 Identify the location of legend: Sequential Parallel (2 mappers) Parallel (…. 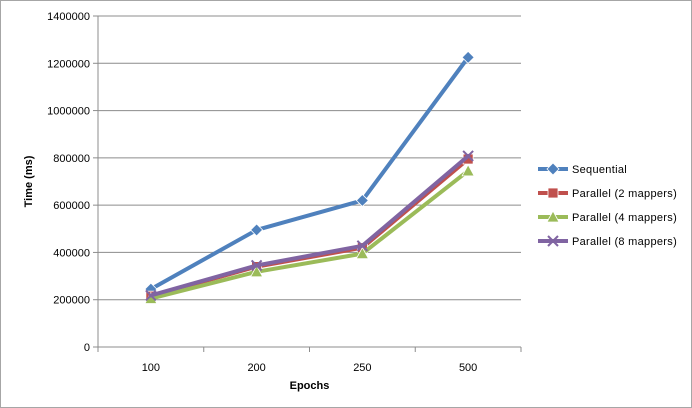
(607, 205).